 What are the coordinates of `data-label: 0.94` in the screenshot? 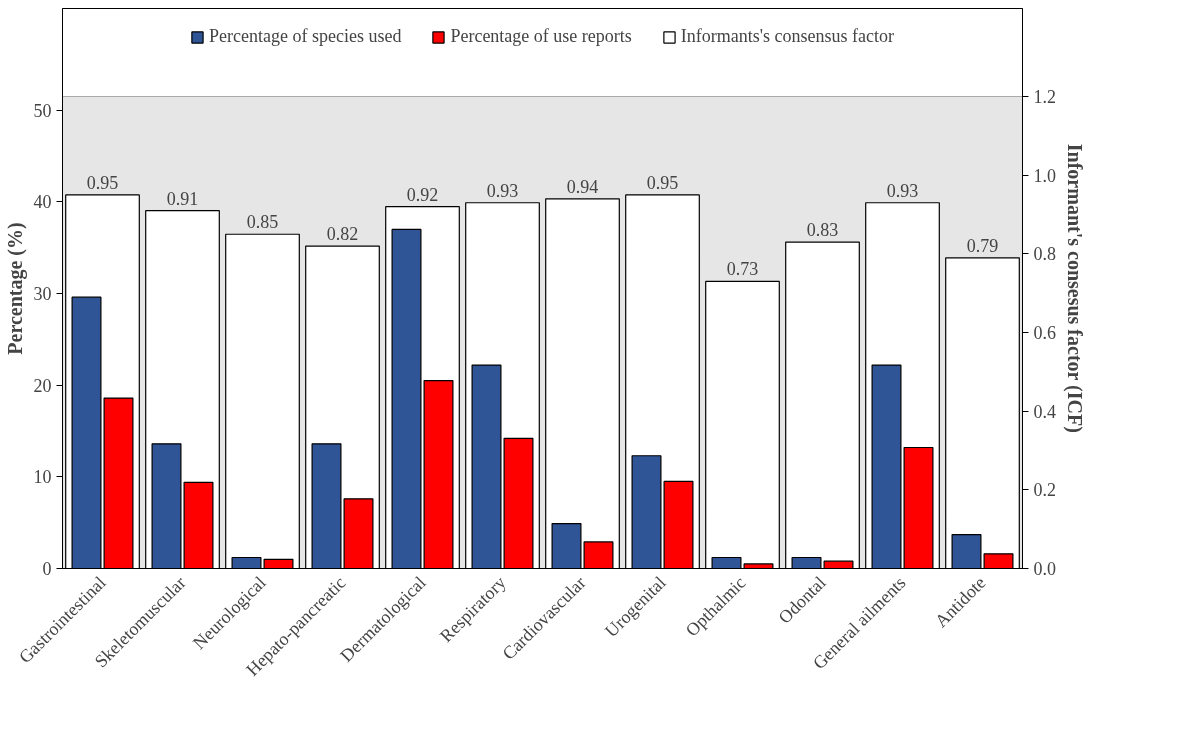 It's located at (582, 186).